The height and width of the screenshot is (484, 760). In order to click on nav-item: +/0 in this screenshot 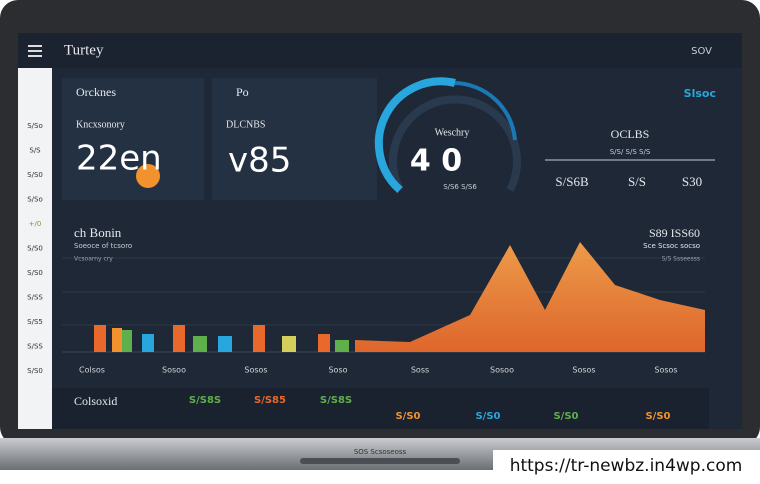, I will do `click(35, 224)`.